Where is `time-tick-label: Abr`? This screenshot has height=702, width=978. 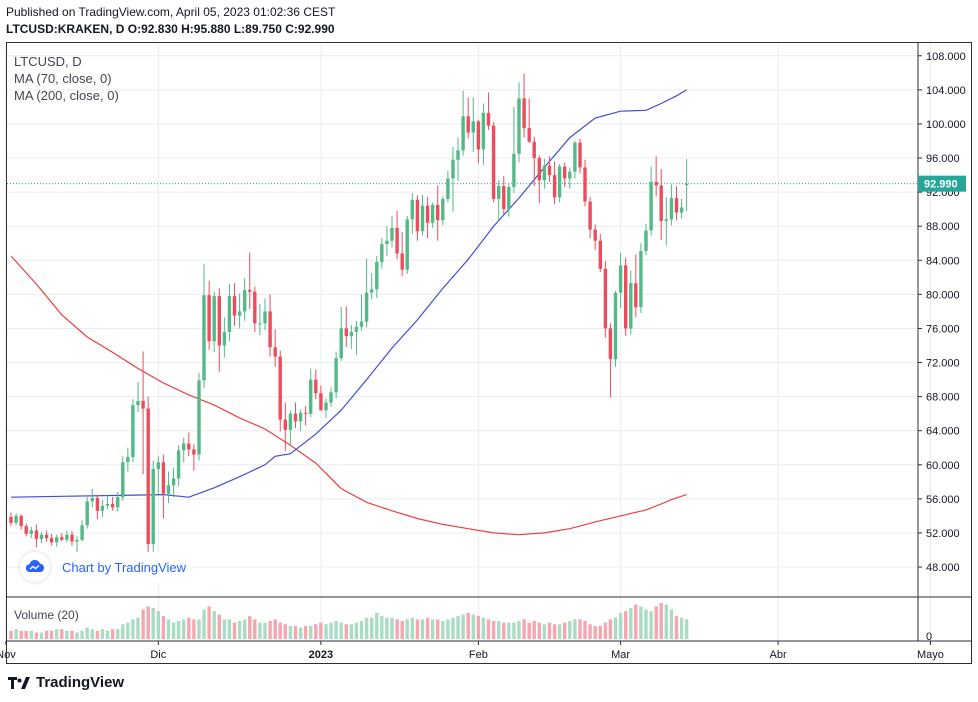 time-tick-label: Abr is located at coordinates (778, 655).